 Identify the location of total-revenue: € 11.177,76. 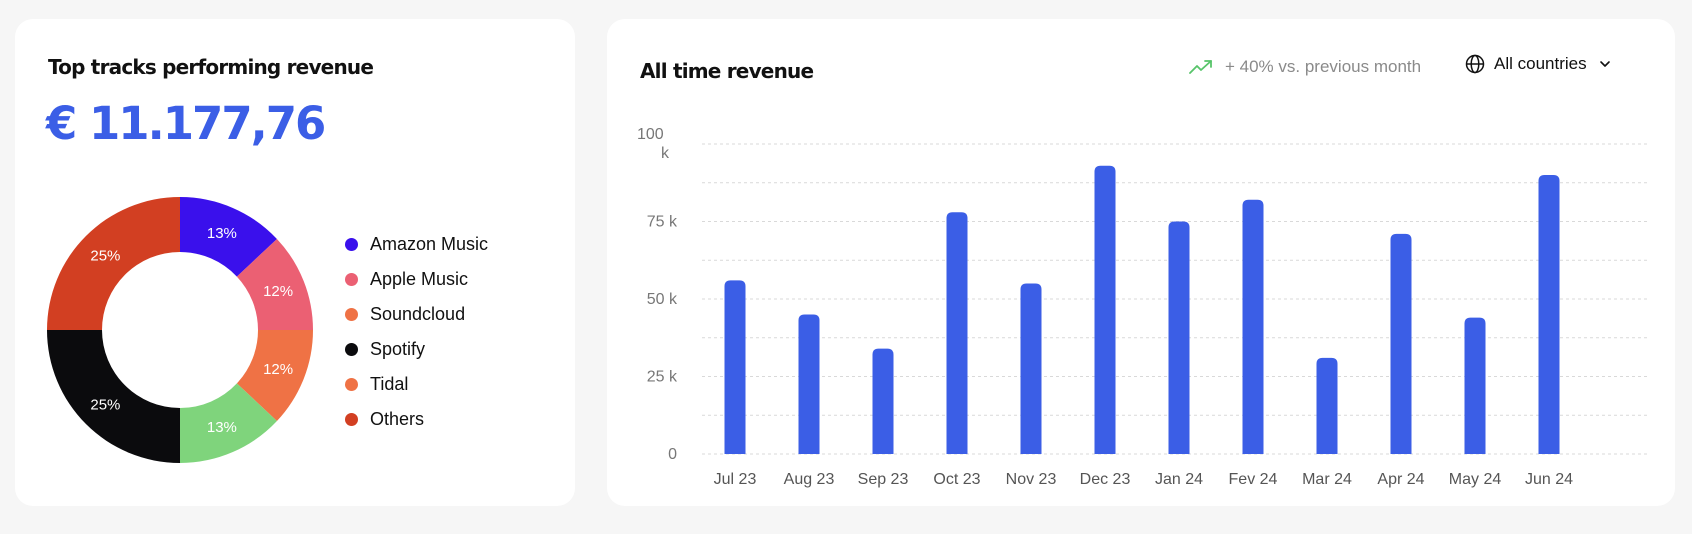
(186, 123).